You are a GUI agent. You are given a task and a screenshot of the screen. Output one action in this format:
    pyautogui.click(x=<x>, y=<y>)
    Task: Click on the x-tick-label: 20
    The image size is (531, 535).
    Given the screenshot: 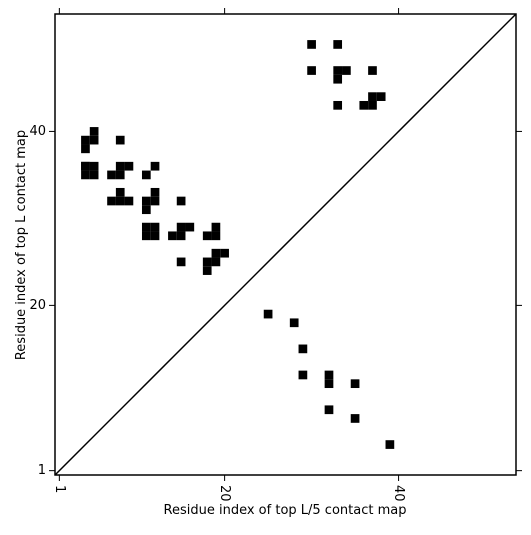 What is the action you would take?
    pyautogui.click(x=224, y=493)
    